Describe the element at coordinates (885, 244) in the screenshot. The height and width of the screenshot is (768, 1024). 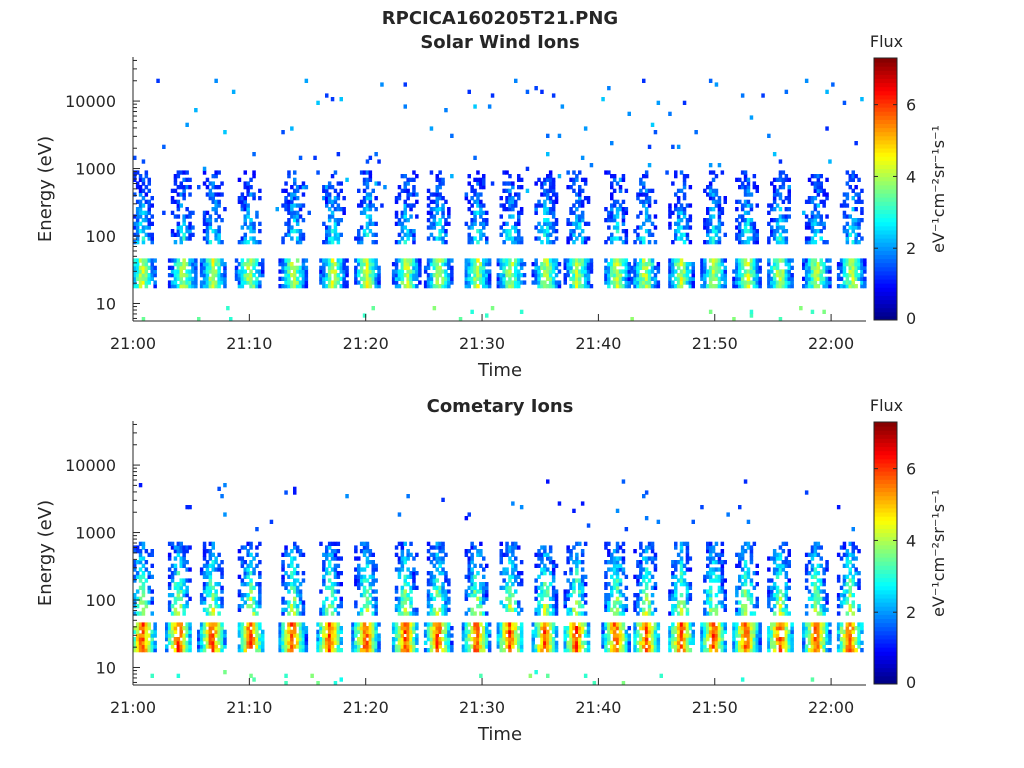
I see `colorbar-swatch` at that location.